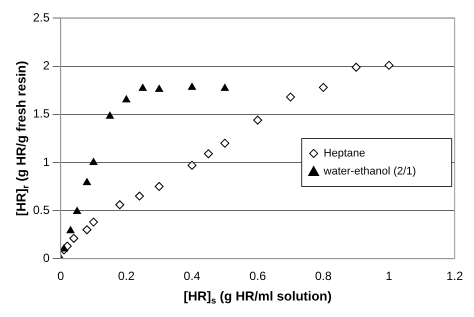 This screenshot has width=474, height=317. I want to click on x-tick-label: 1.2, so click(455, 276).